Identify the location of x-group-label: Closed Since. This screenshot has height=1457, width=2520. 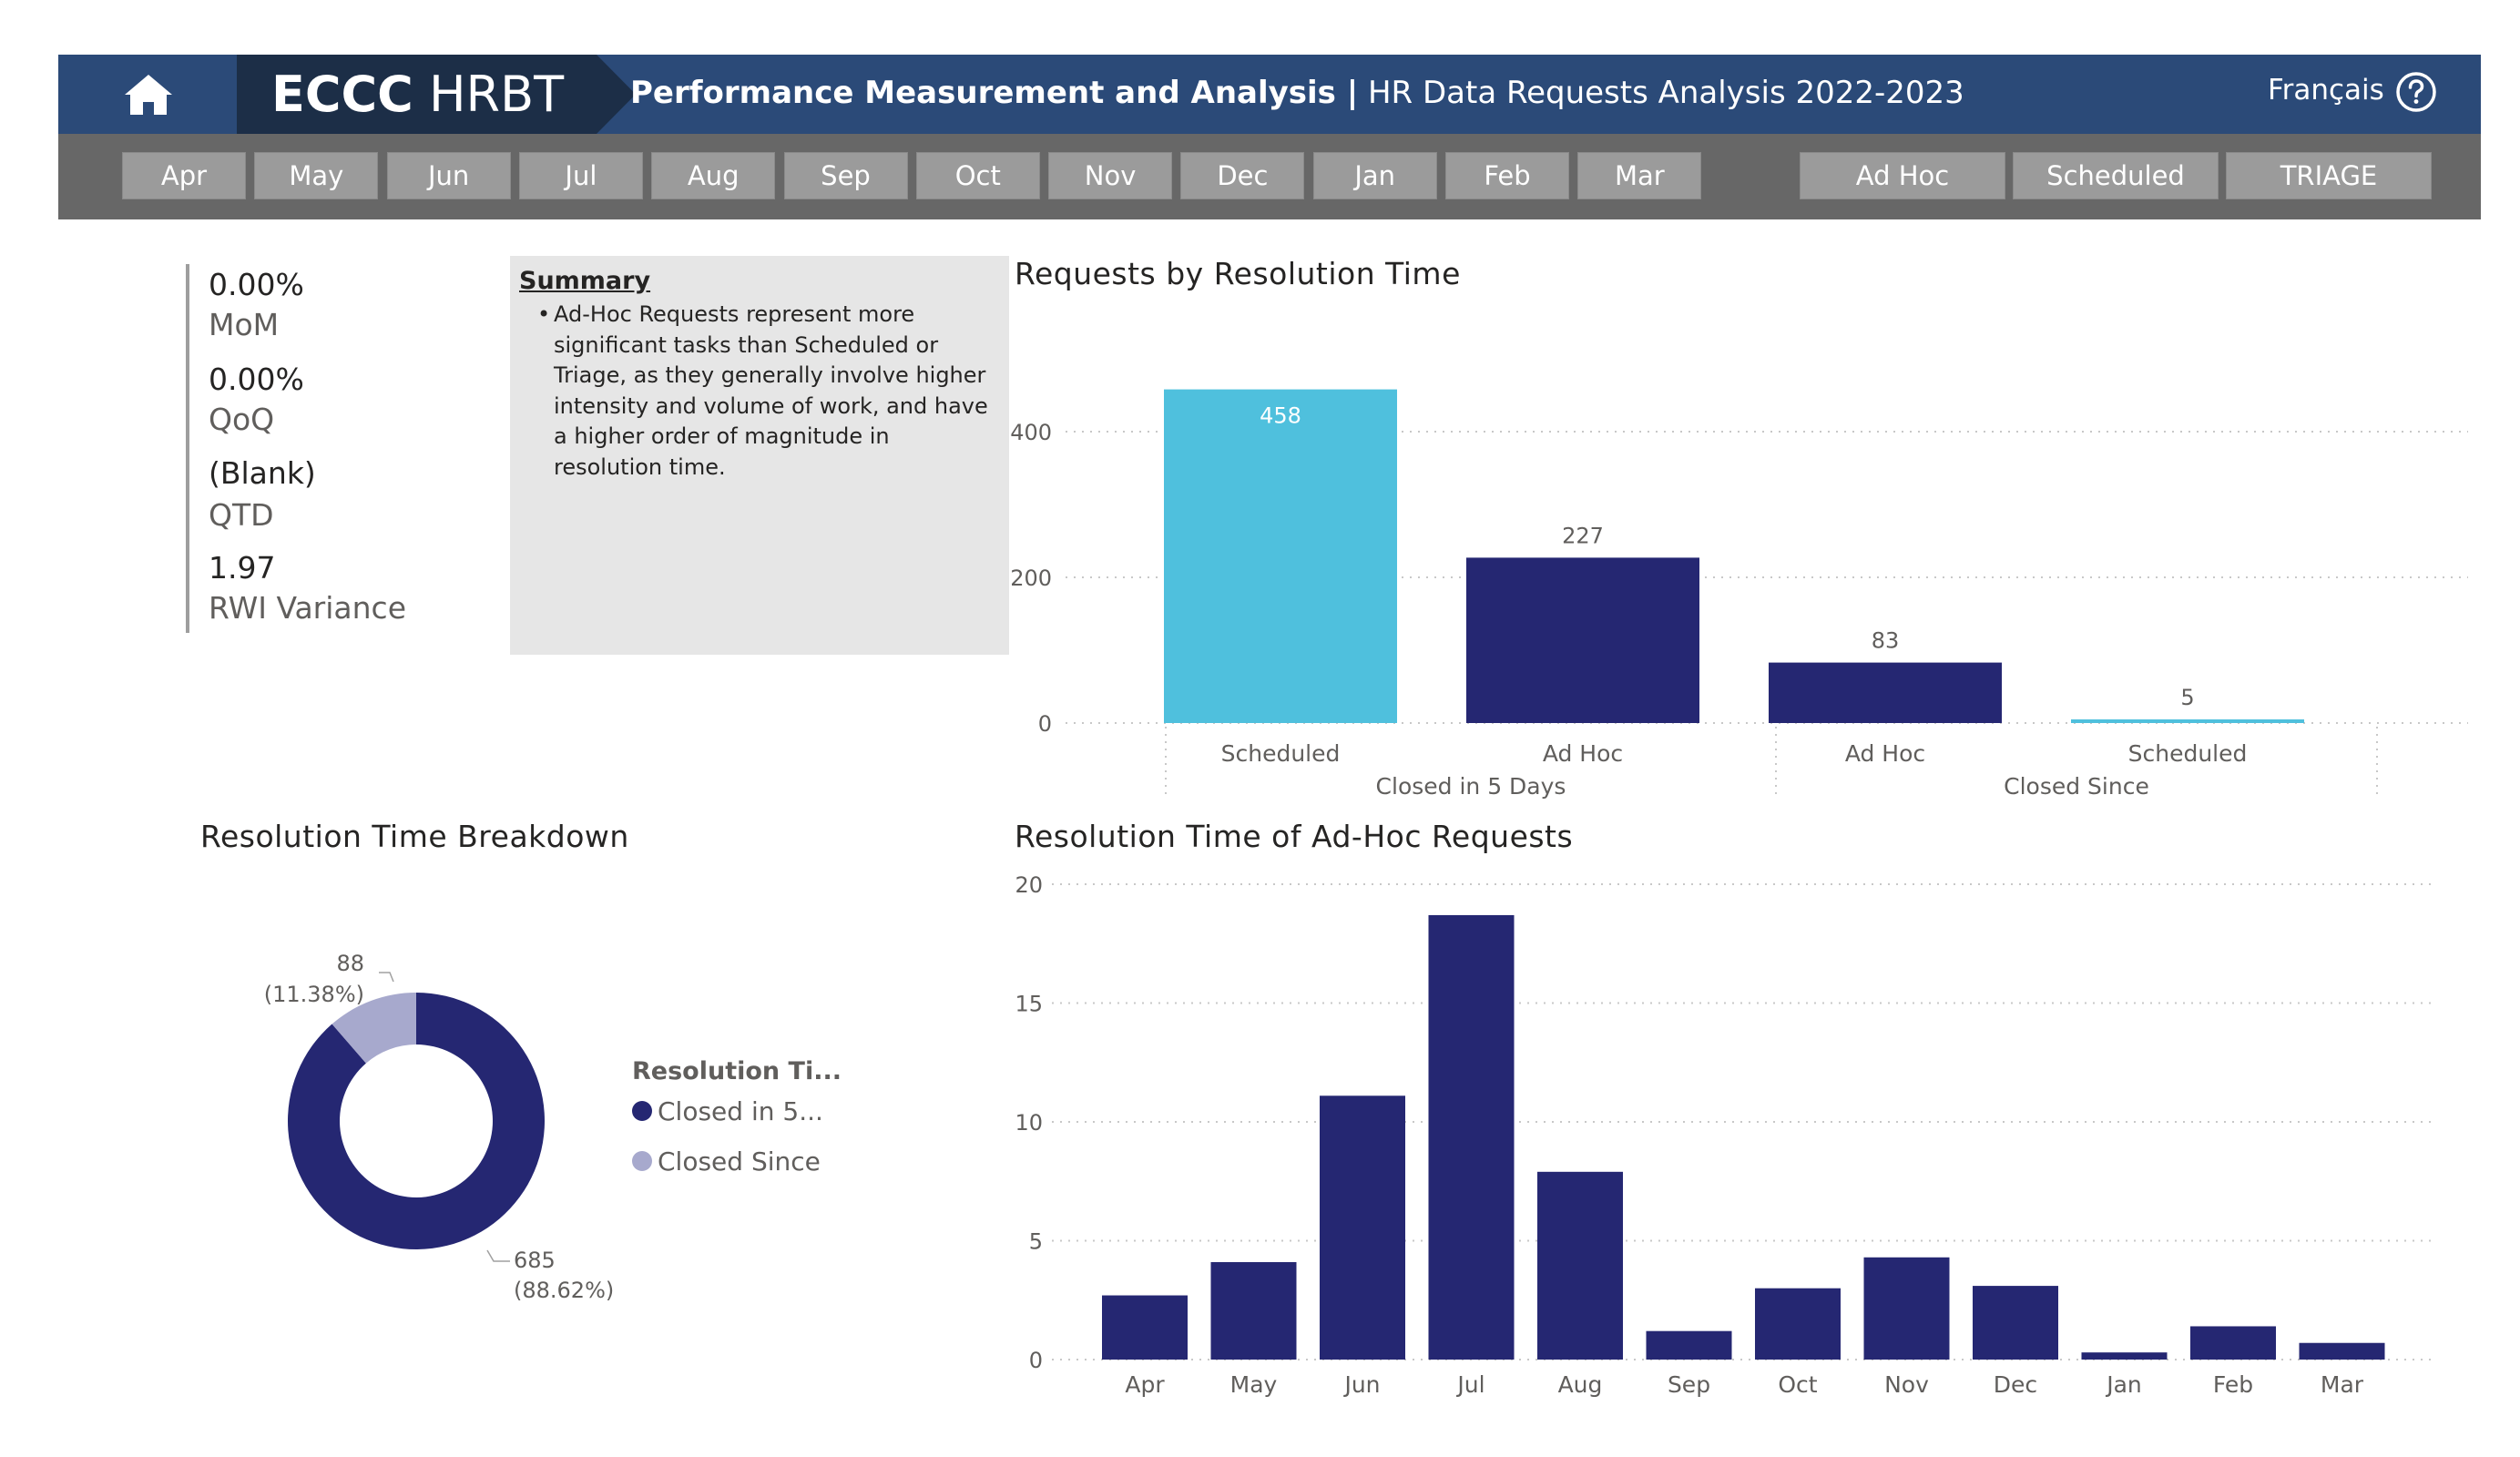
(2076, 787).